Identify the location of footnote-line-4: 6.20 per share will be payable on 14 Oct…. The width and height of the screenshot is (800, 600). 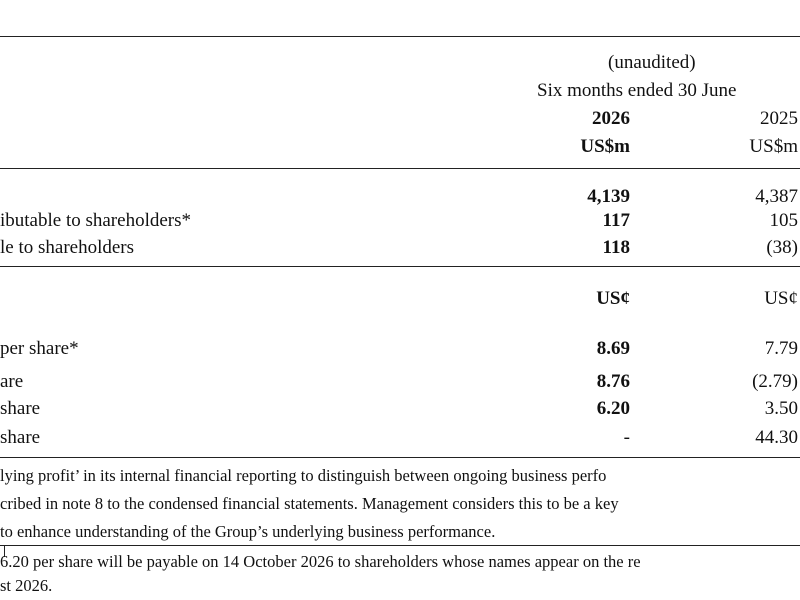
(320, 561).